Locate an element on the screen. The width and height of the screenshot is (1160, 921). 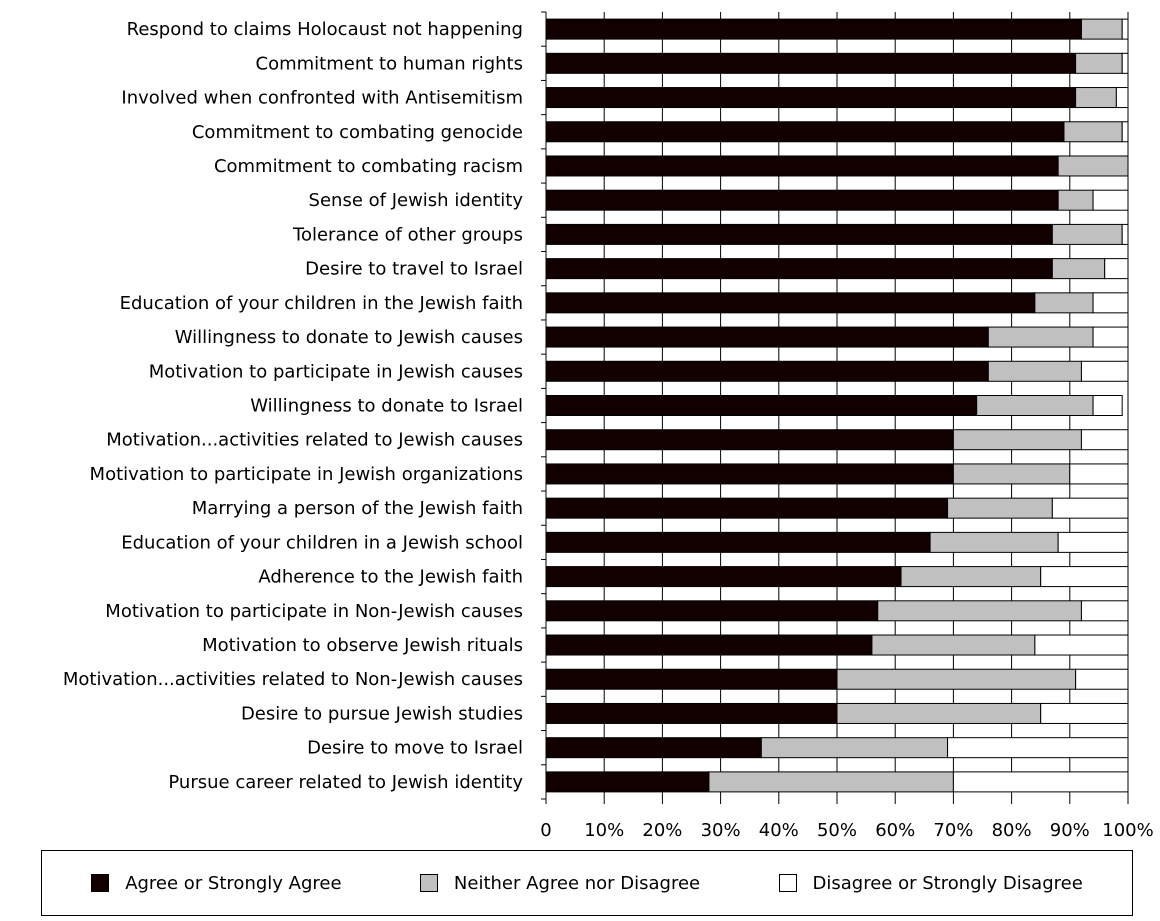
category-label: Desire to travel to Israel is located at coordinates (414, 269).